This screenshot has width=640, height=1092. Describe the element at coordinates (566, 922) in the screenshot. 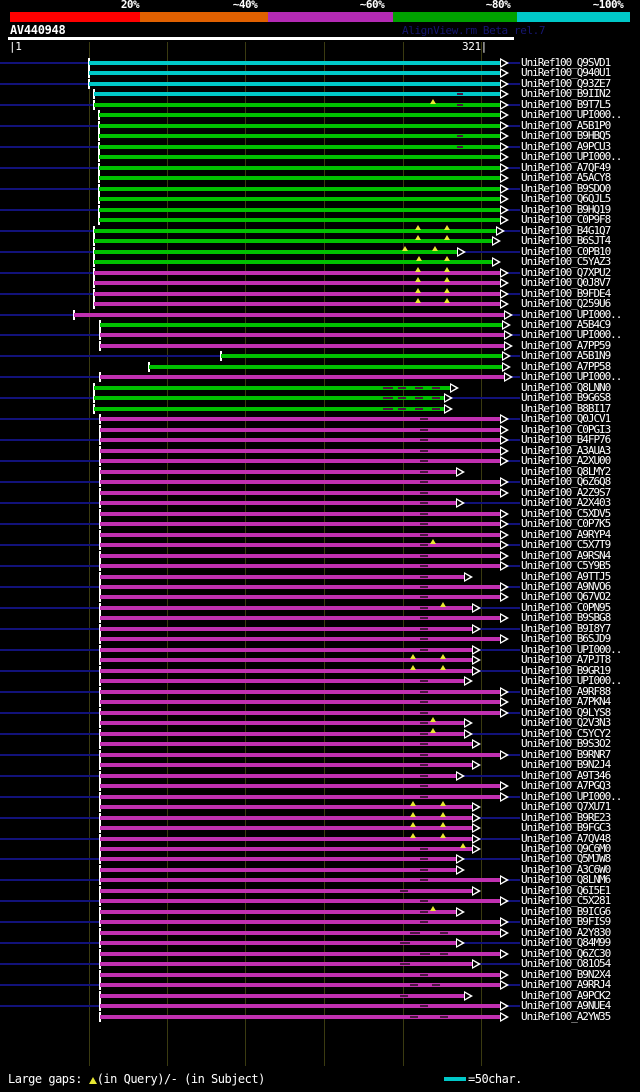

I see `hit-label: UniRef100_B9FIS9` at that location.